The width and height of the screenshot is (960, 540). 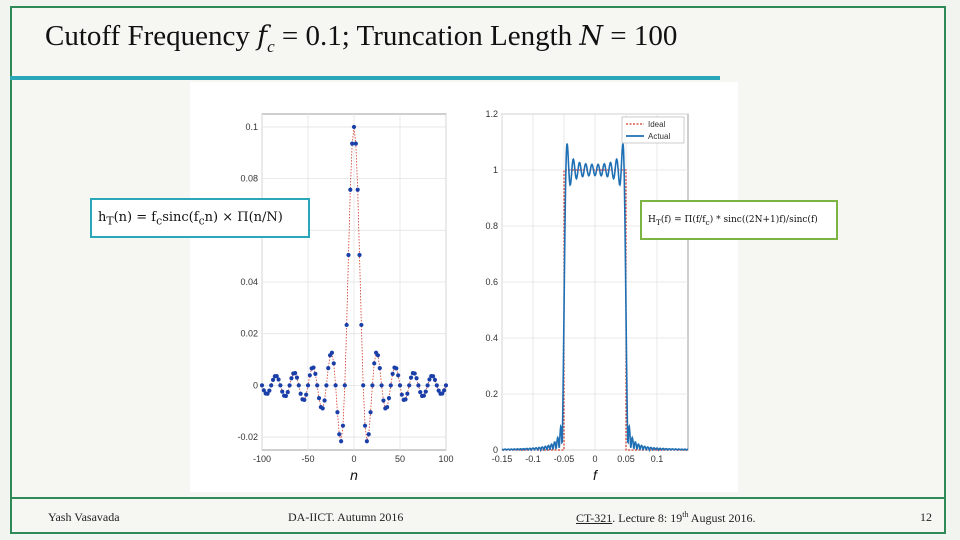 I want to click on left-ytick-label: -0.02, so click(x=247, y=437).